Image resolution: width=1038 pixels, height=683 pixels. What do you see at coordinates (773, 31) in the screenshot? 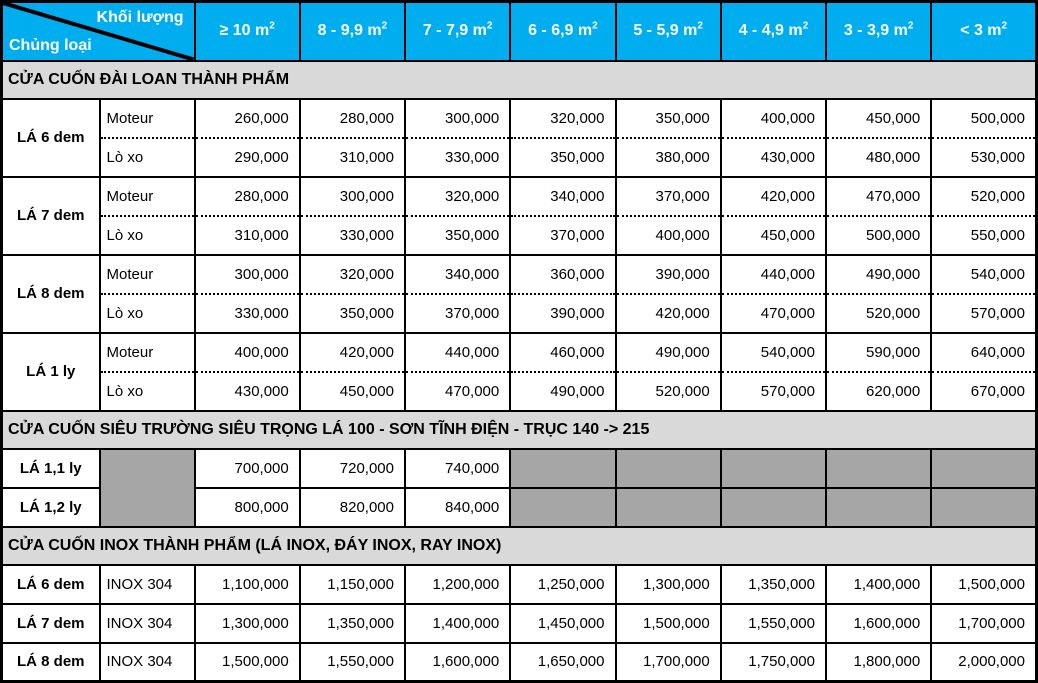
I see `column-header-4-49: 4 - 4,9 m2` at bounding box center [773, 31].